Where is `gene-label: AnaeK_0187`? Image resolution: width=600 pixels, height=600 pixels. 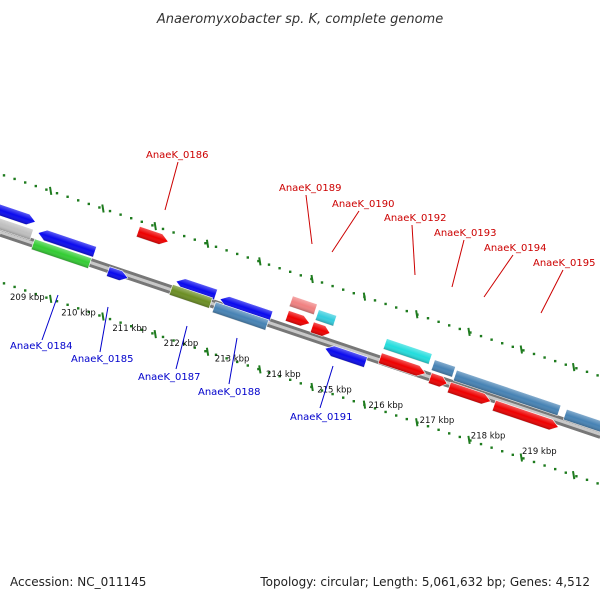
gene-label: AnaeK_0187 is located at coordinates (169, 377).